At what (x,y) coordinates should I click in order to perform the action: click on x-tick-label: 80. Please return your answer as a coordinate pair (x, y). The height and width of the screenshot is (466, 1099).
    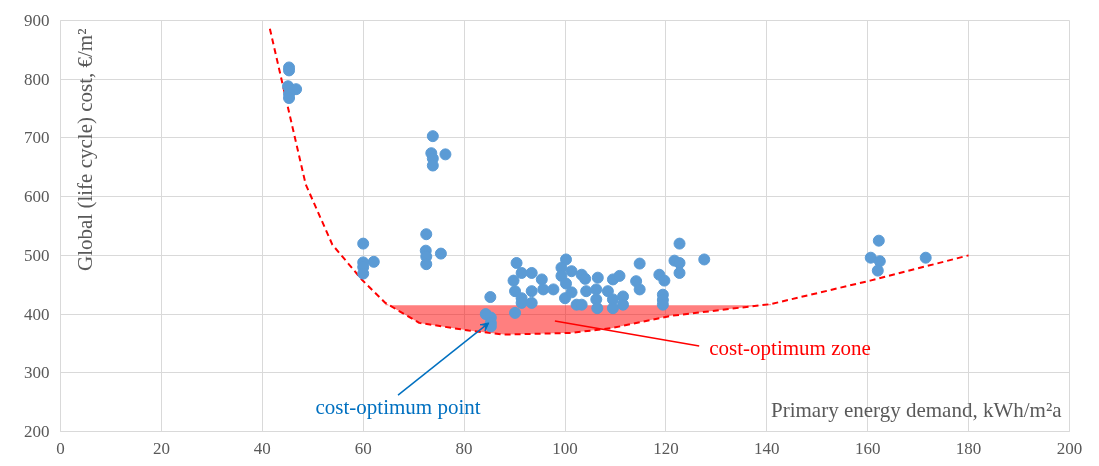
    Looking at the image, I should click on (464, 448).